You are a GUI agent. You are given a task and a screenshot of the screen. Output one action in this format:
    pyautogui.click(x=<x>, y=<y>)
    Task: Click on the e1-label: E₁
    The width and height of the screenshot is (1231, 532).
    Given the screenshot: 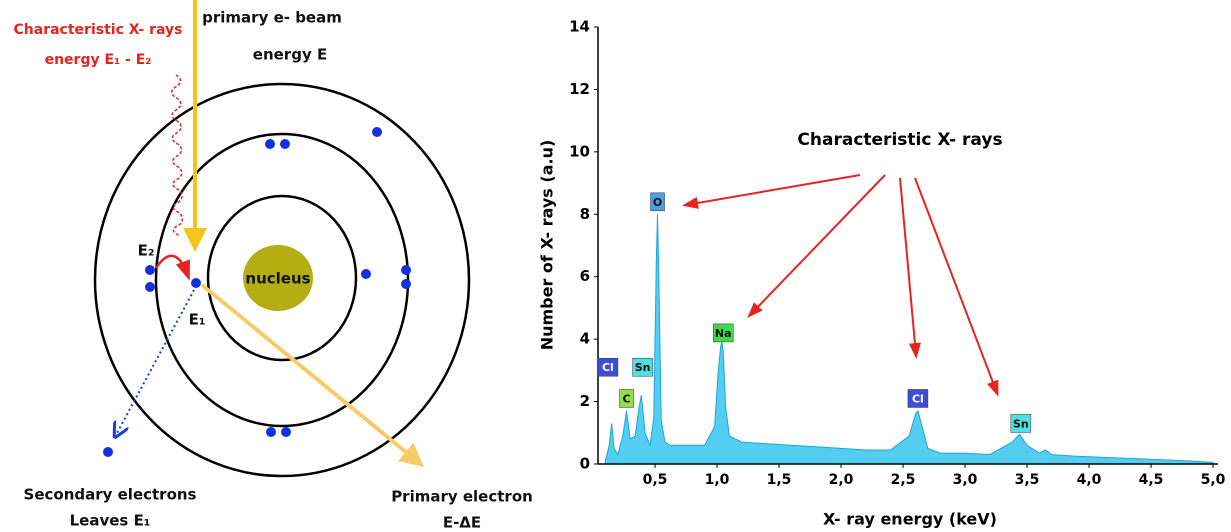 What is the action you would take?
    pyautogui.click(x=197, y=320)
    